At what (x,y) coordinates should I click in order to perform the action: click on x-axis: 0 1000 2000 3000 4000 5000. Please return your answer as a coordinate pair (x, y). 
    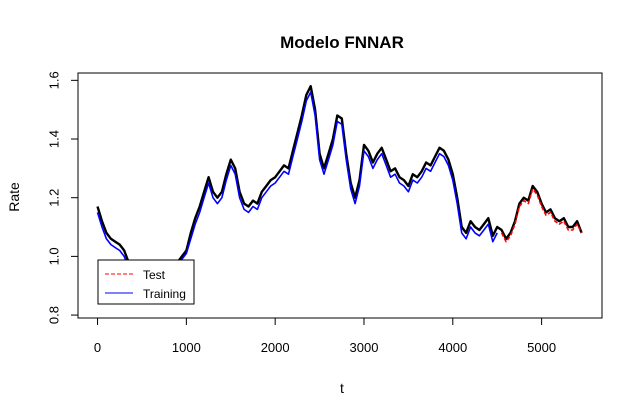
    Looking at the image, I should click on (325, 336).